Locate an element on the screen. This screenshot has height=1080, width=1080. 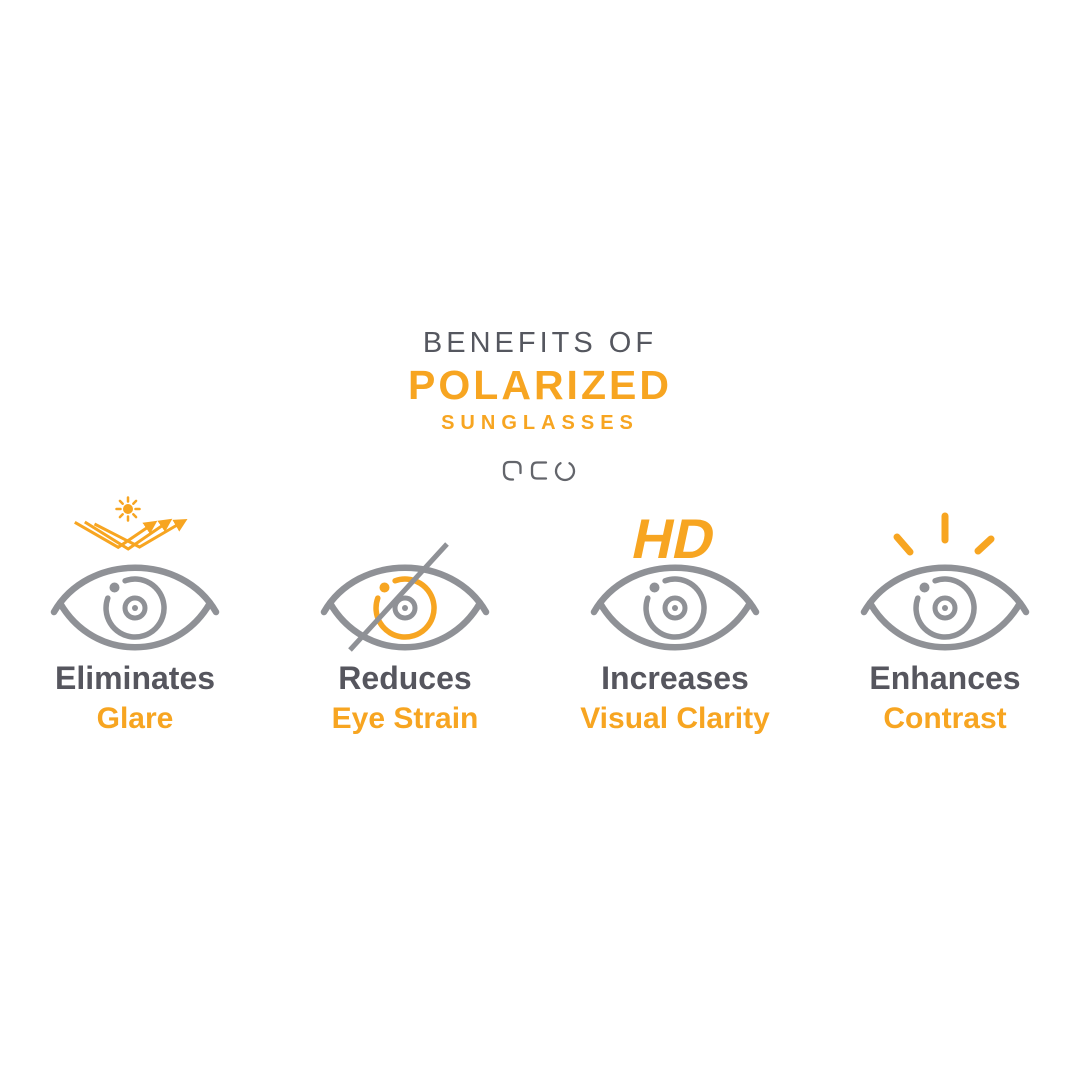
eye-rays-icon is located at coordinates (945, 586).